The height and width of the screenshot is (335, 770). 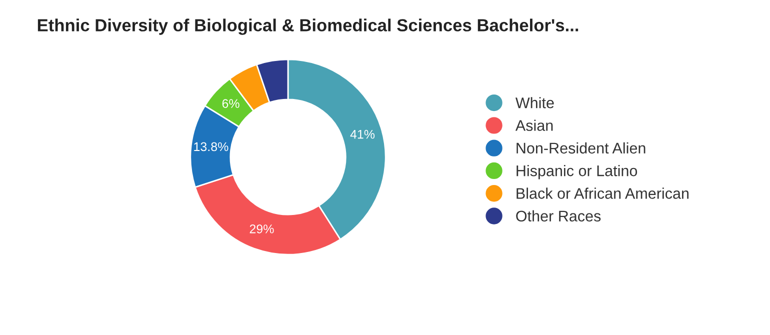 I want to click on legend-label: White, so click(x=534, y=102).